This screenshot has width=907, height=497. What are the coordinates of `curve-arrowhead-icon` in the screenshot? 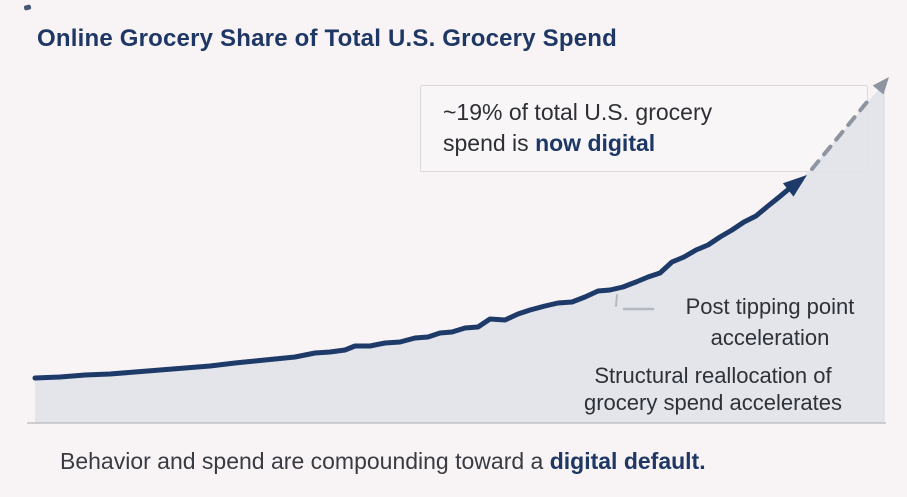 It's located at (794, 186).